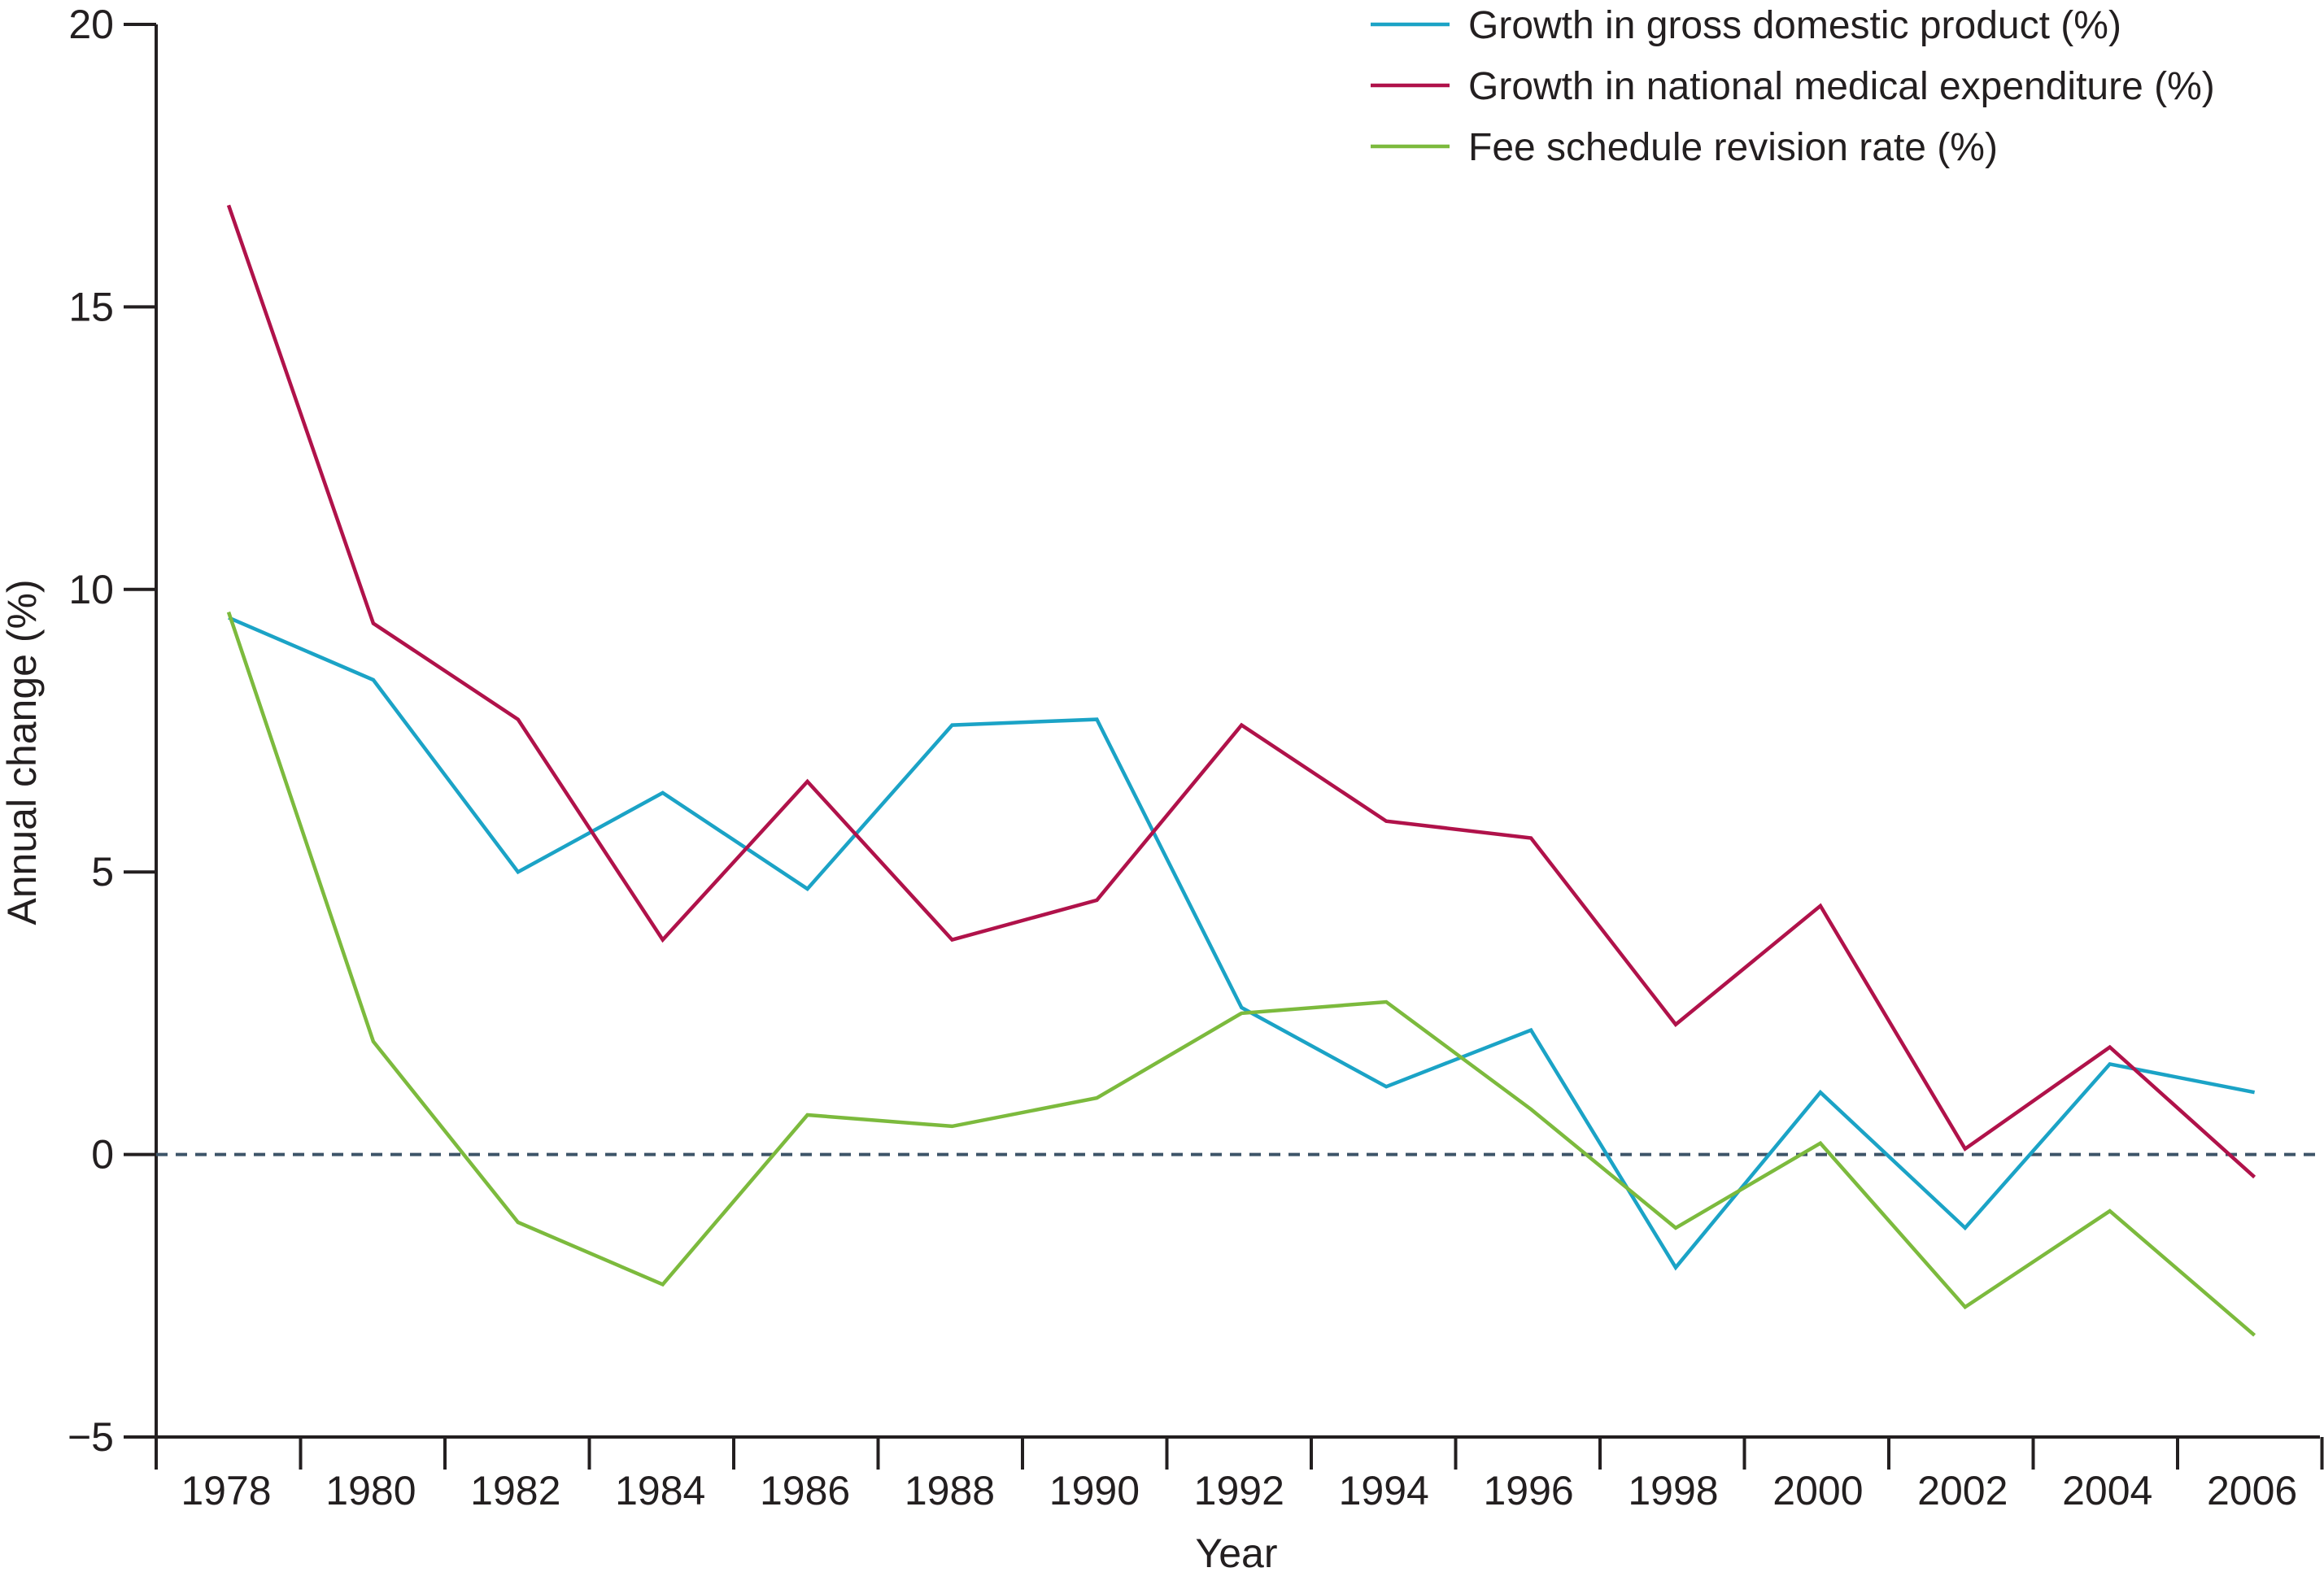 The height and width of the screenshot is (1572, 2324). What do you see at coordinates (515, 1490) in the screenshot?
I see `x-tick-label: 1982` at bounding box center [515, 1490].